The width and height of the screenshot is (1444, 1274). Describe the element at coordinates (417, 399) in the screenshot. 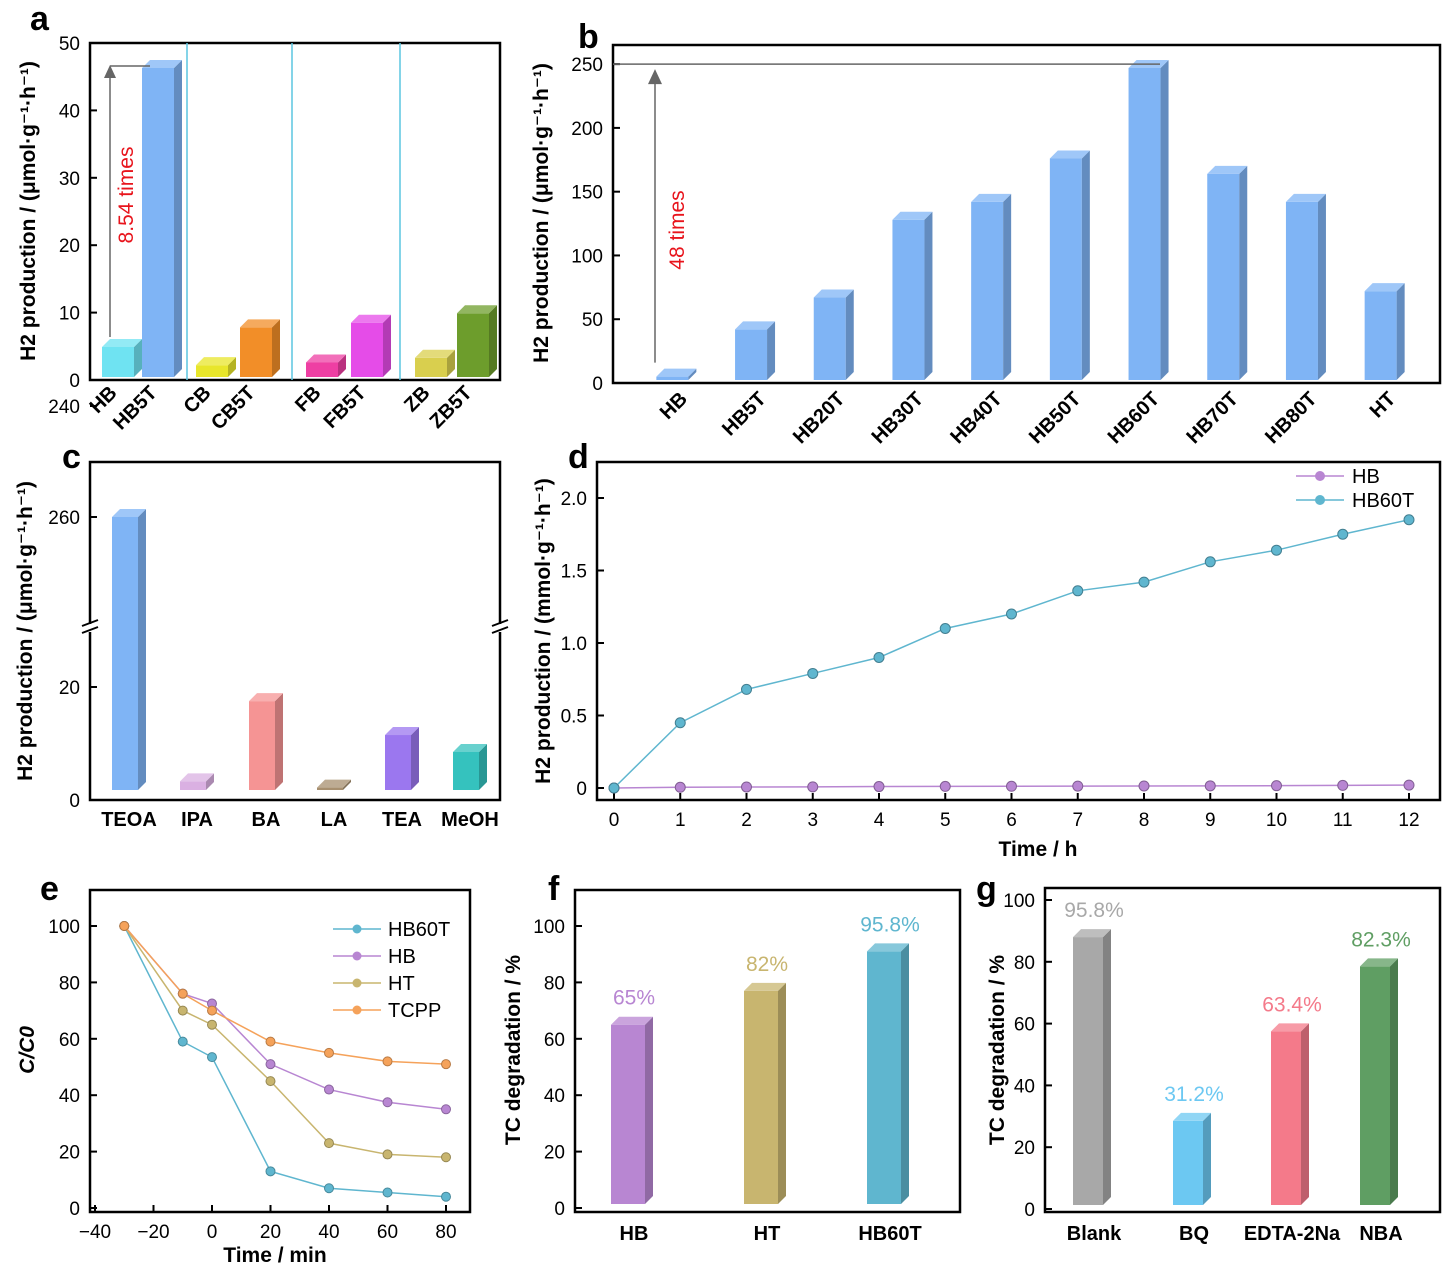

I see `x-tick-label: ZB` at that location.